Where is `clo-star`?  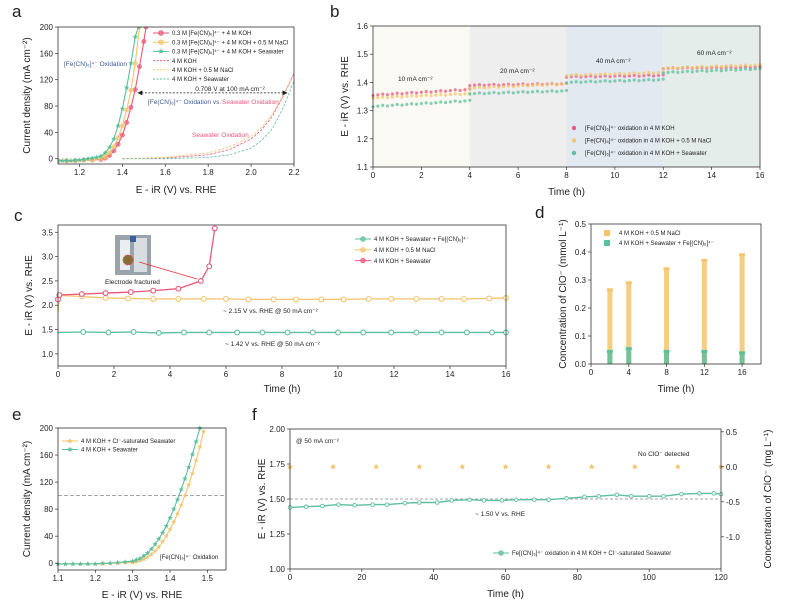
clo-star is located at coordinates (634, 466).